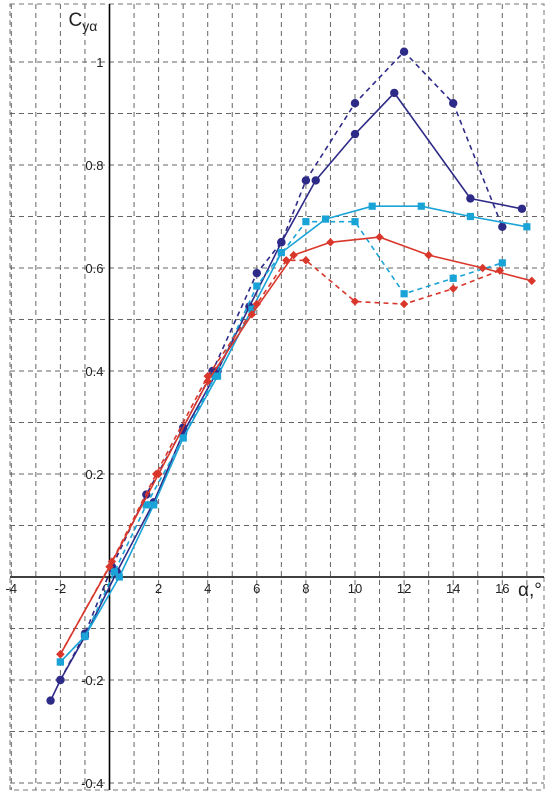 Image resolution: width=547 pixels, height=794 pixels. What do you see at coordinates (158, 588) in the screenshot?
I see `x-tick-label: 2` at bounding box center [158, 588].